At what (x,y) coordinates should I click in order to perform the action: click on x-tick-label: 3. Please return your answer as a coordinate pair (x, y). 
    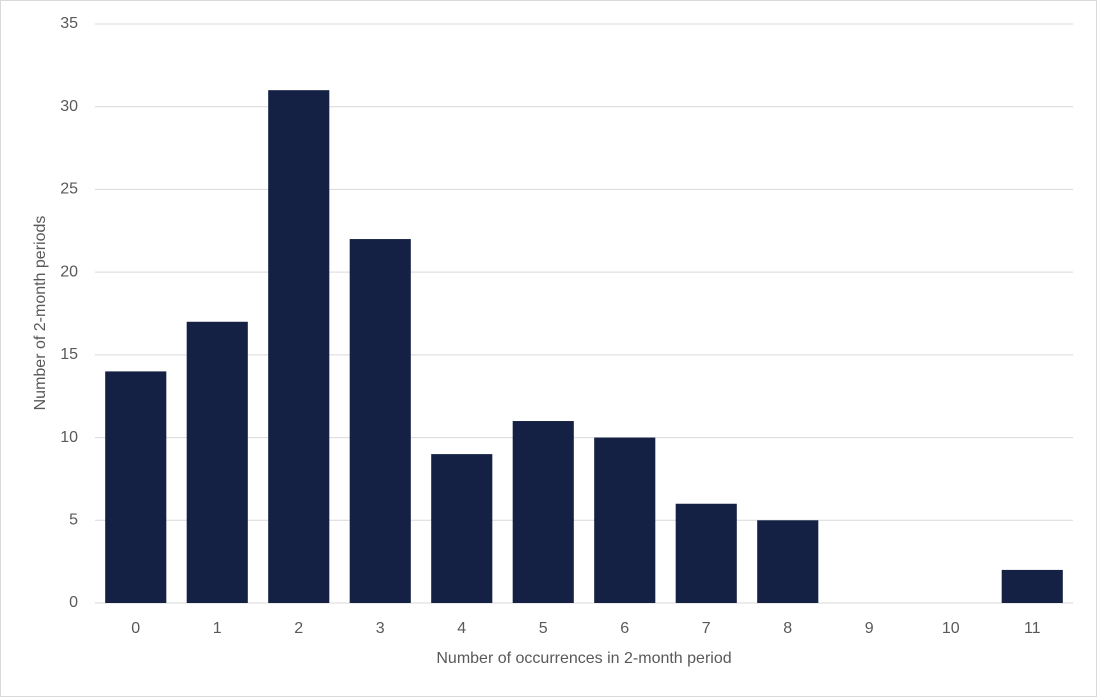
    Looking at the image, I should click on (380, 628).